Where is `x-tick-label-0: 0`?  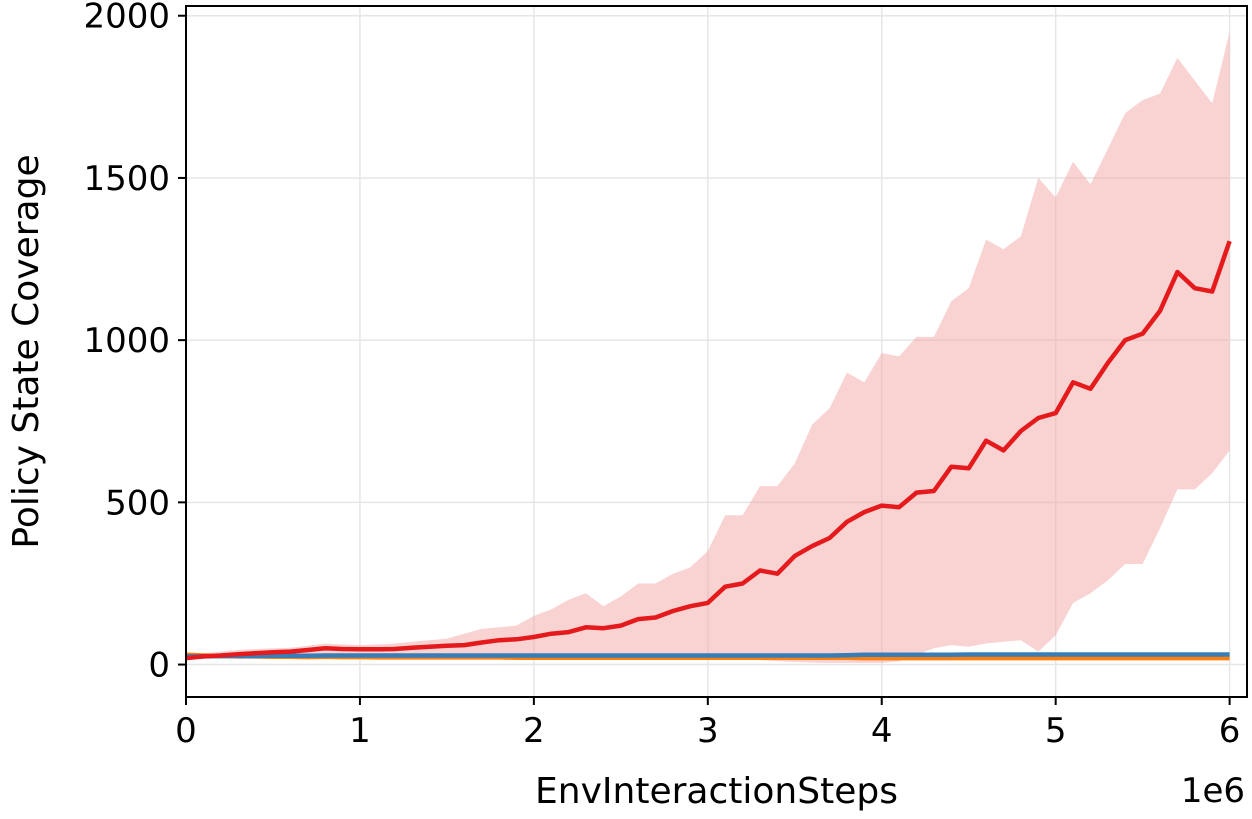
x-tick-label-0: 0 is located at coordinates (186, 731).